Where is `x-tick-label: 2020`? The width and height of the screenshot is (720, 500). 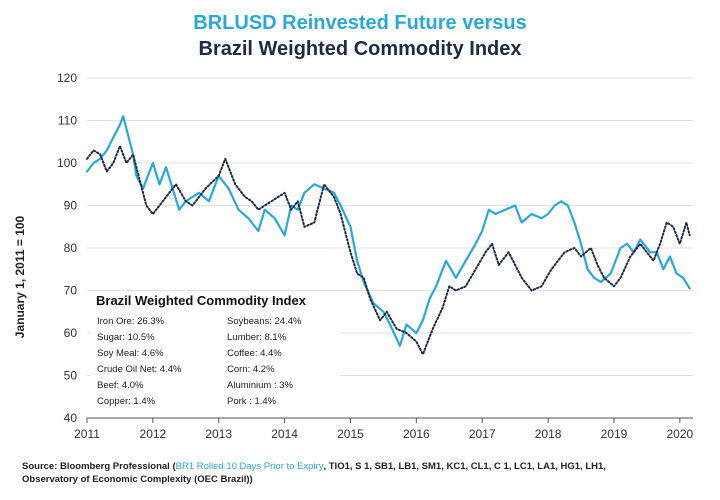 x-tick-label: 2020 is located at coordinates (679, 434).